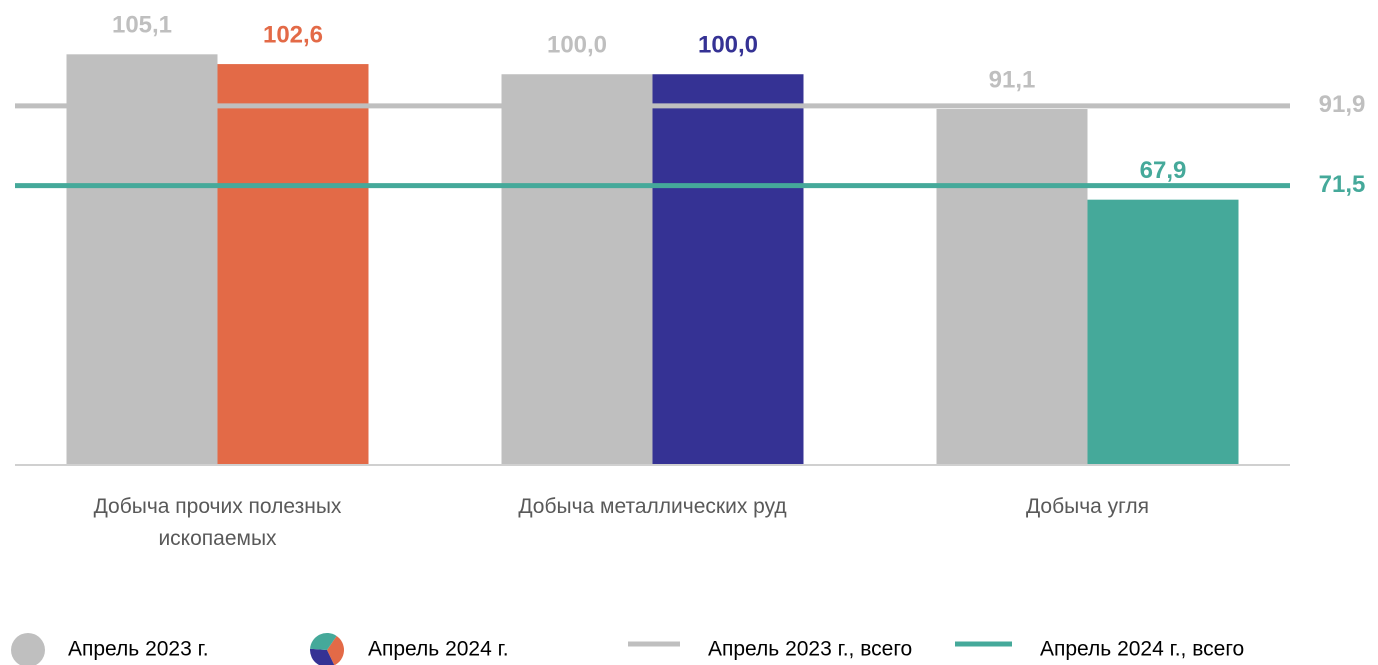 This screenshot has width=1378, height=665. What do you see at coordinates (293, 34) in the screenshot?
I see `value-label: 102,6` at bounding box center [293, 34].